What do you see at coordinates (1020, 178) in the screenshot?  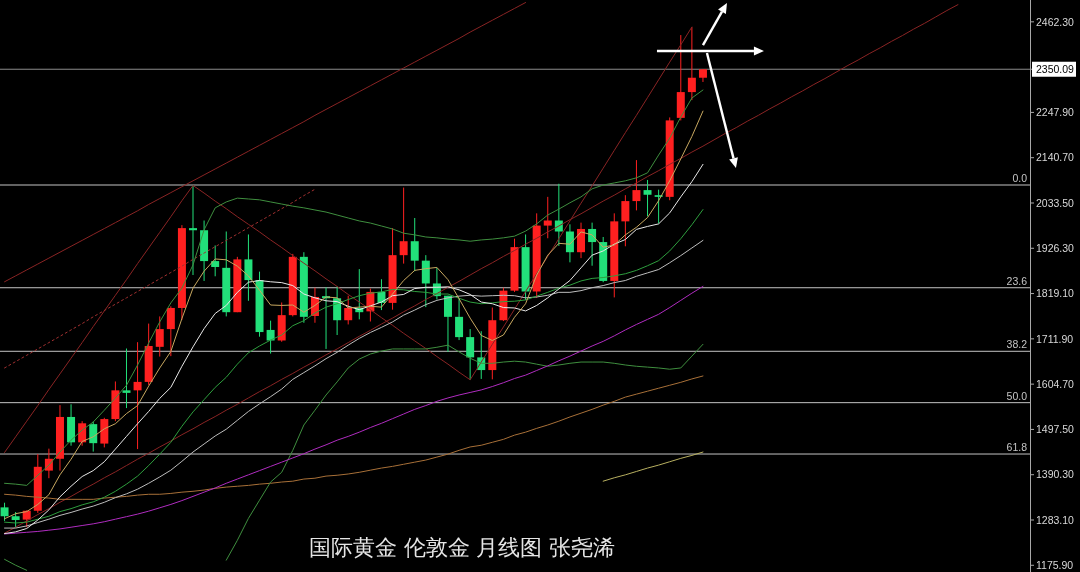 I see `ref-line-label: 0.0` at bounding box center [1020, 178].